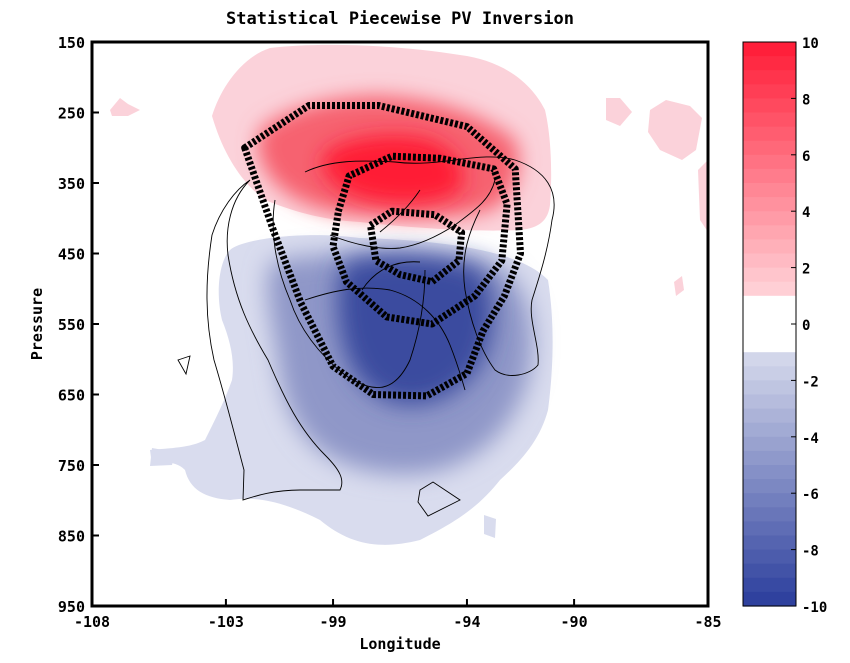  Describe the element at coordinates (707, 622) in the screenshot. I see `x-tick-label: -85` at that location.